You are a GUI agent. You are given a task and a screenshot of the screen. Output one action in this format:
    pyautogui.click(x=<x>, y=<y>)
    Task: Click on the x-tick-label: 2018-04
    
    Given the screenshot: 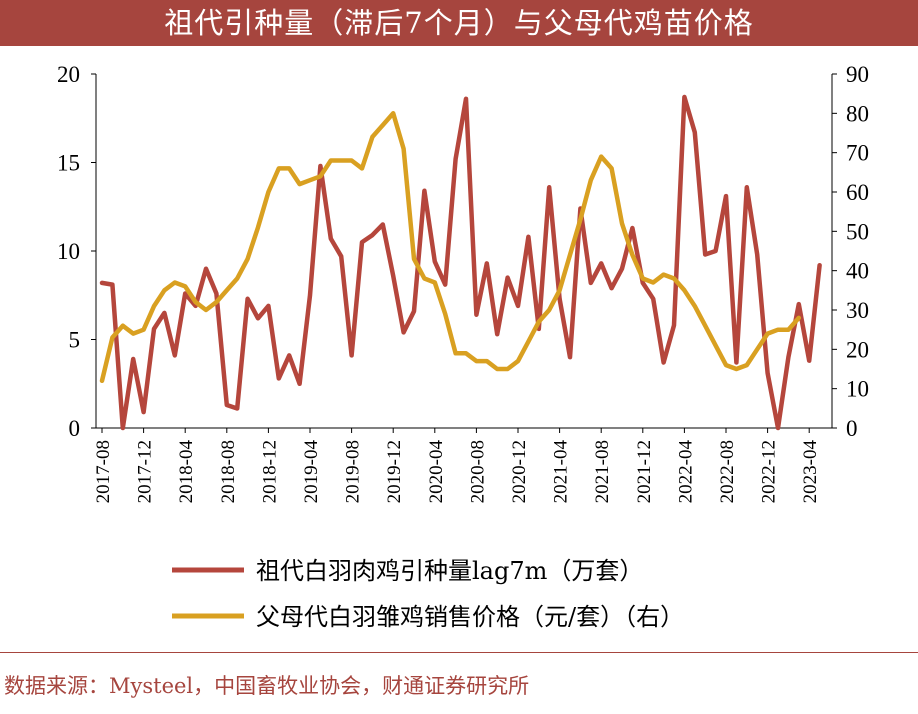 What is the action you would take?
    pyautogui.click(x=186, y=472)
    